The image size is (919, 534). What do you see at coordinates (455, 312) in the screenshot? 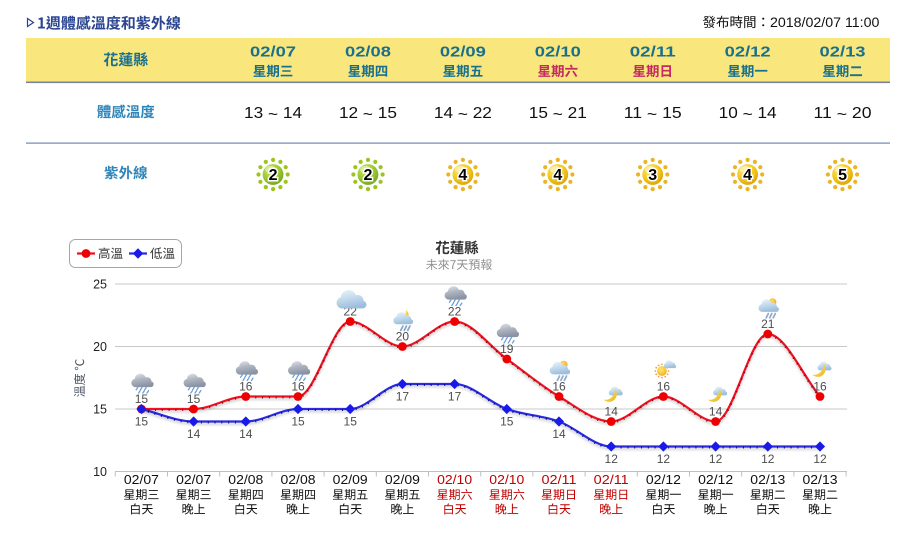
I see `svg-text: 22` at bounding box center [455, 312].